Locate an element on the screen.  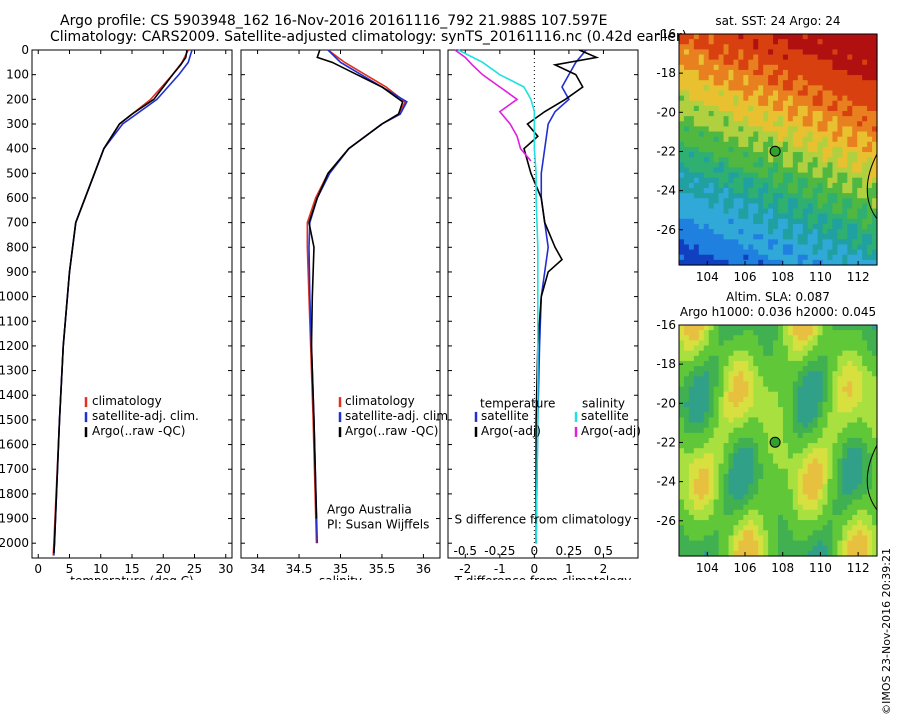
sla-map-ytick-label: -22 is located at coordinates (666, 442).